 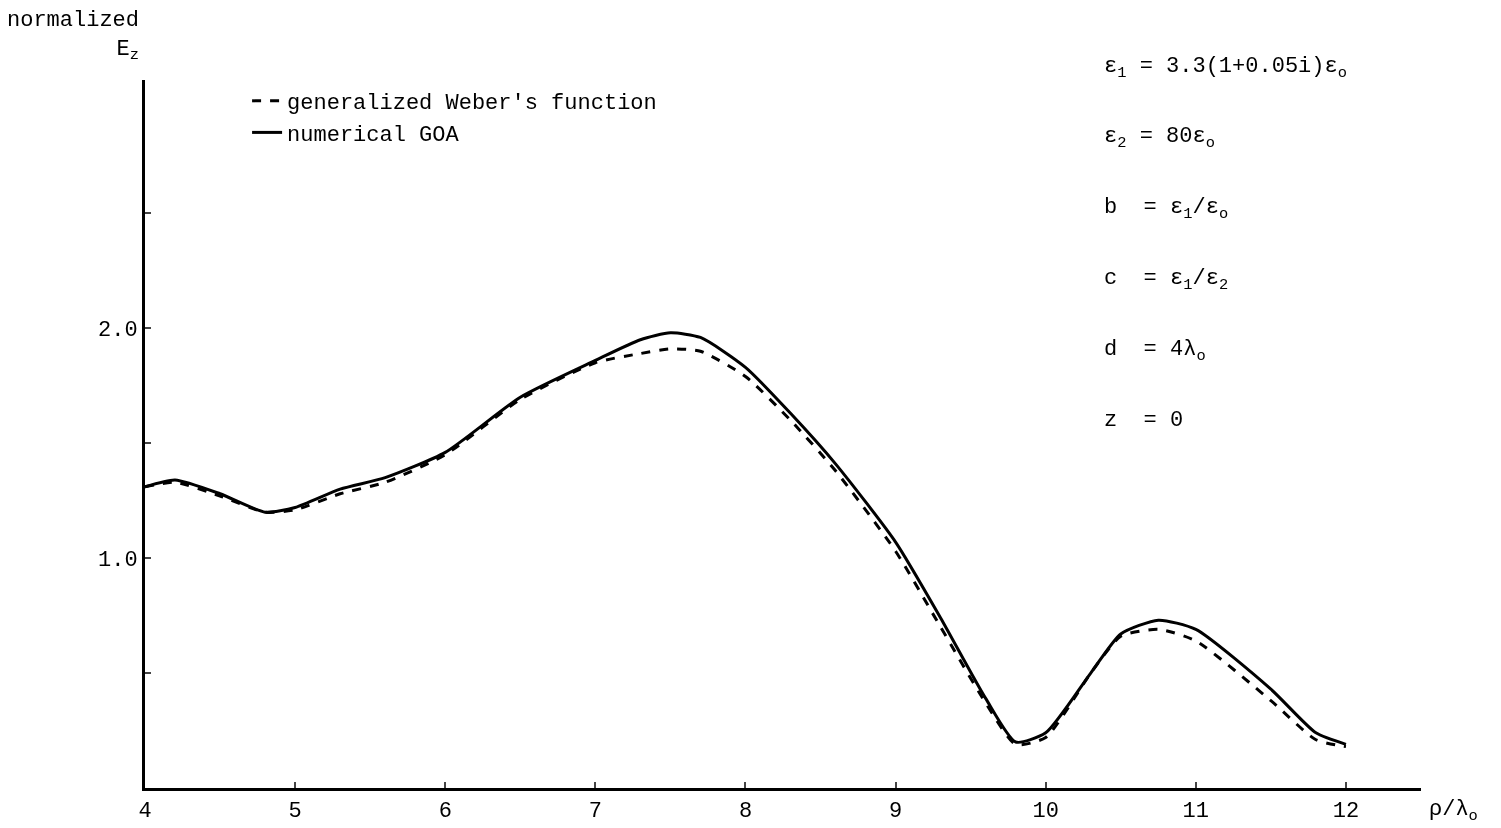 I want to click on x-tick-label: 4, so click(x=145, y=812).